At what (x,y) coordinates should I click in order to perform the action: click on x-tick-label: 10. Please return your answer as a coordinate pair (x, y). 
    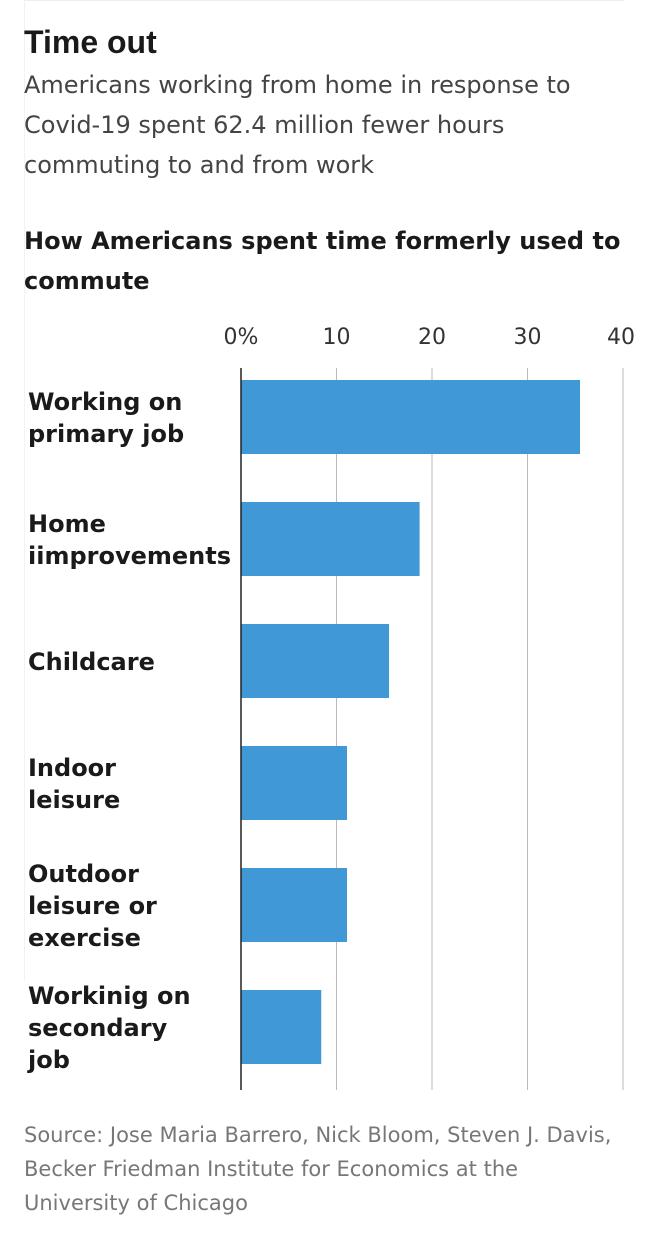
    Looking at the image, I should click on (337, 337).